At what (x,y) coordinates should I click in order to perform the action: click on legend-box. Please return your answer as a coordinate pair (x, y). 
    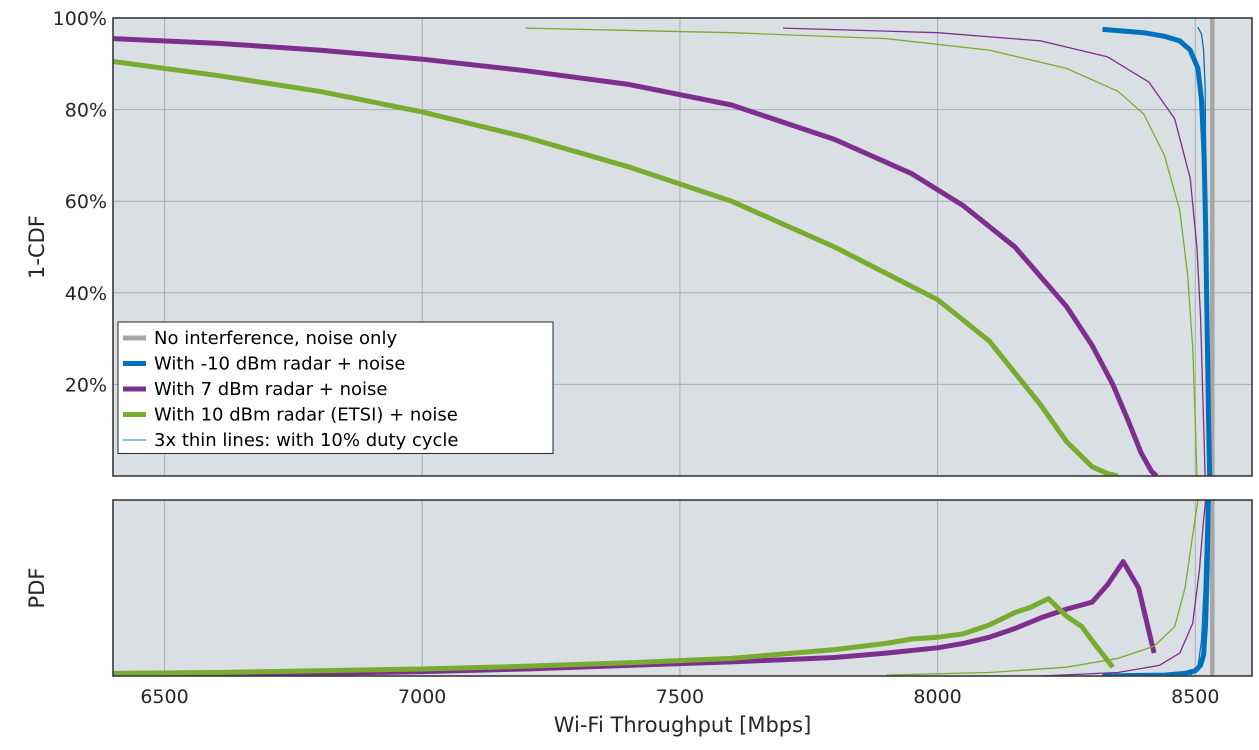
    Looking at the image, I should click on (335, 387).